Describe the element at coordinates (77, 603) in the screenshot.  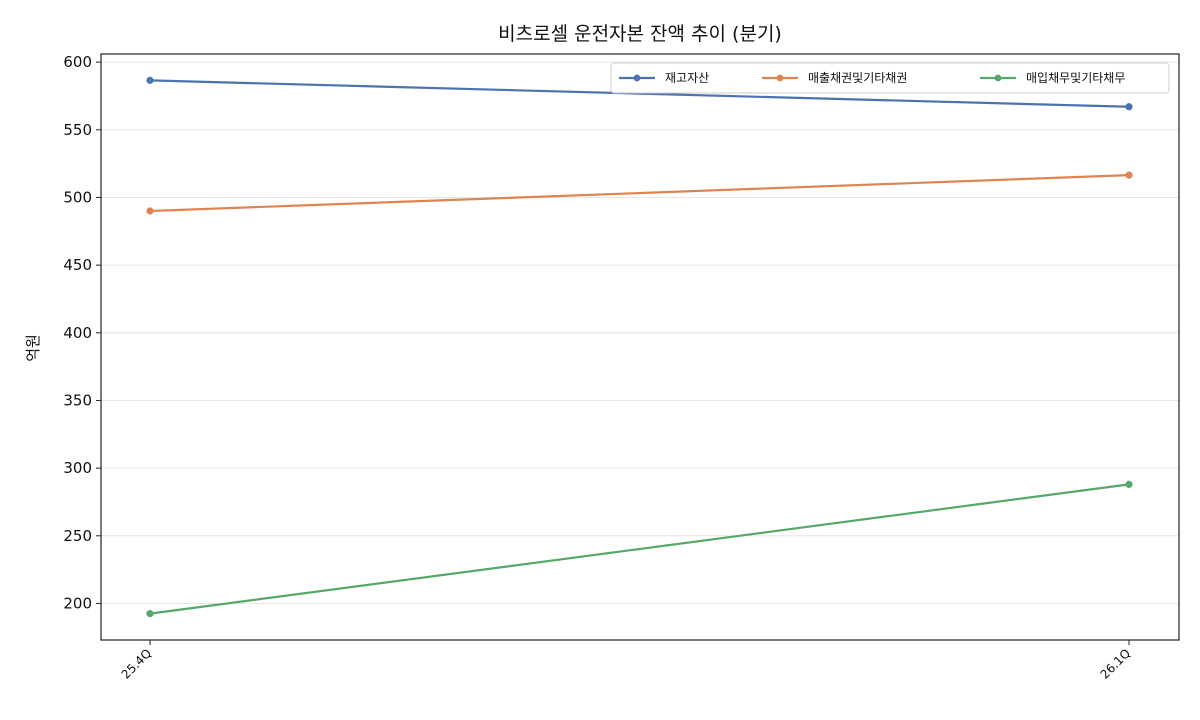
I see `y-tick-label-200: 200` at that location.